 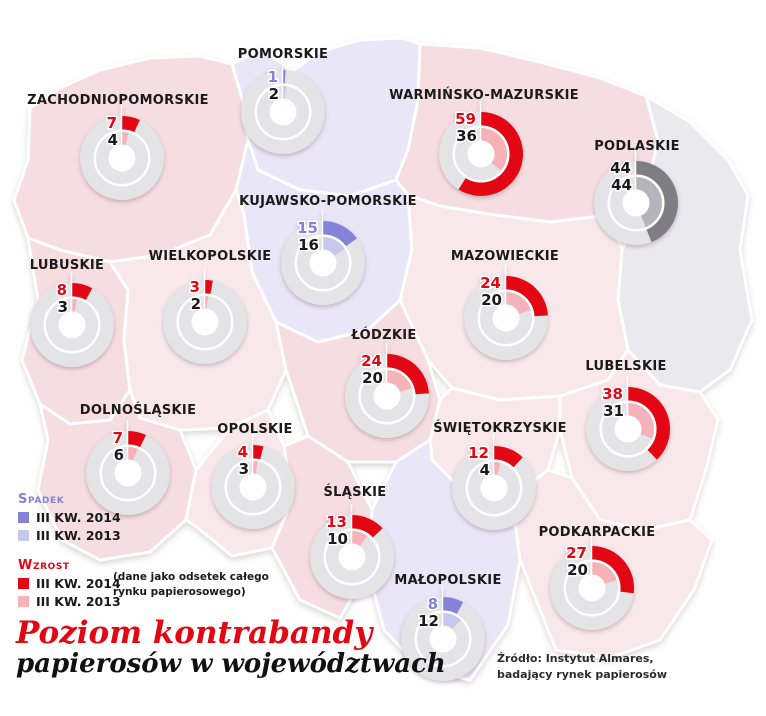 What do you see at coordinates (307, 228) in the screenshot?
I see `value-2014: 15` at bounding box center [307, 228].